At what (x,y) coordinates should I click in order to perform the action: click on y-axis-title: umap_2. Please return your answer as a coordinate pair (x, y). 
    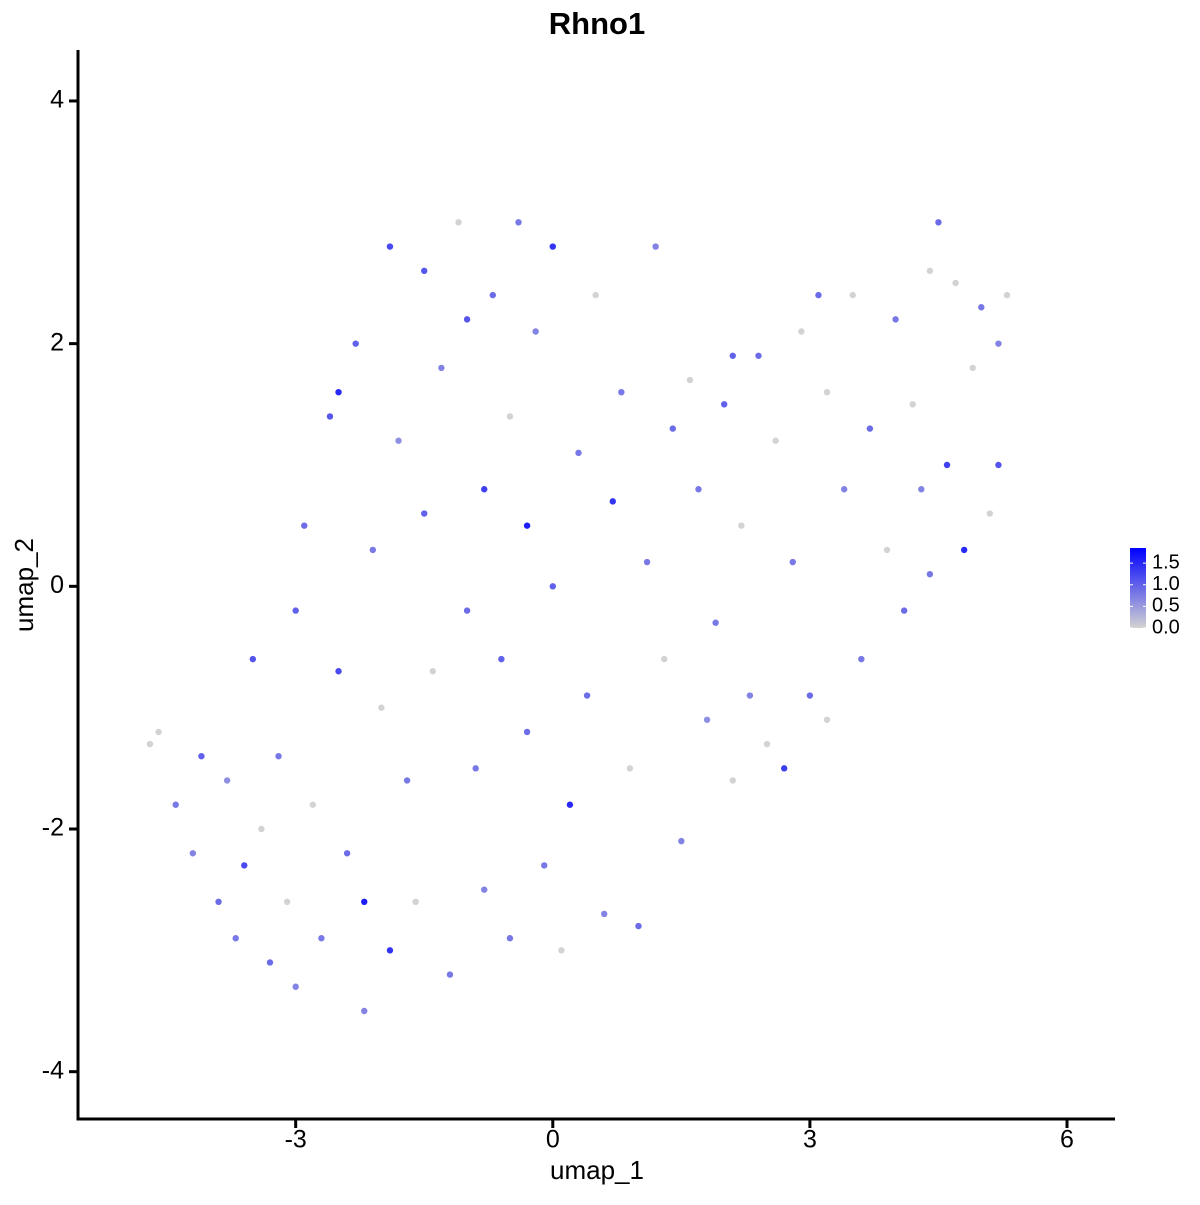
    Looking at the image, I should click on (24, 585).